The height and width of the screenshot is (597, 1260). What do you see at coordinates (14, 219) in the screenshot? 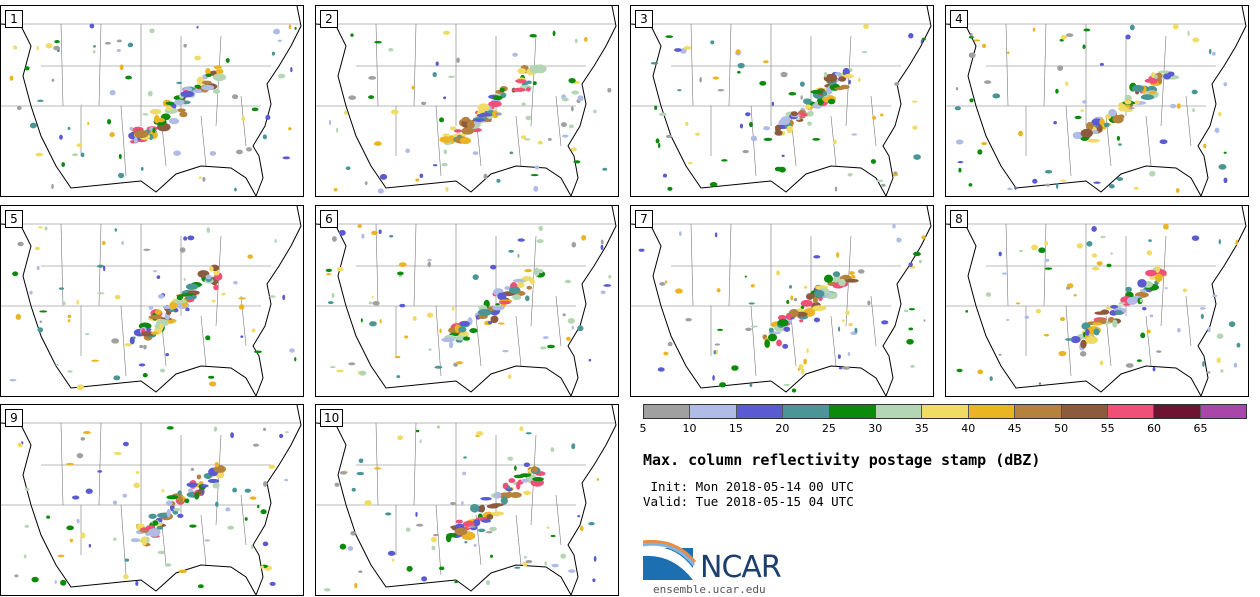
I see `member-label: 5` at bounding box center [14, 219].